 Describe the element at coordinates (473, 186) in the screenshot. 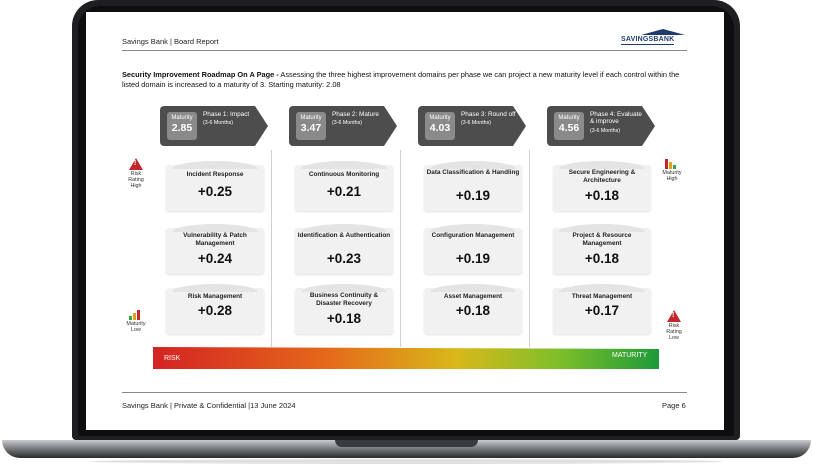

I see `domain-card: Data Classification & Handling +0.19` at that location.